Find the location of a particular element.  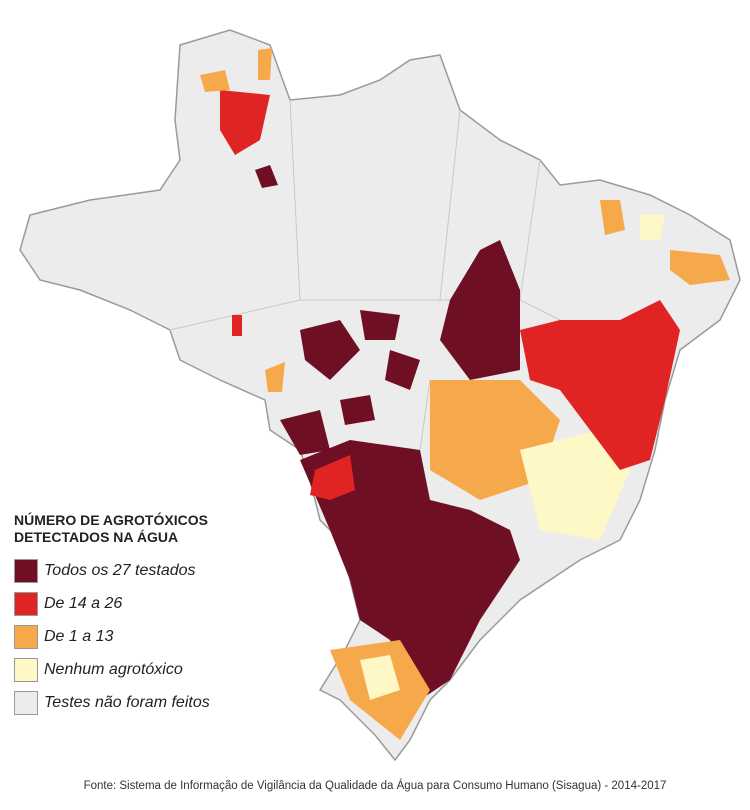

legend-label: Nenhum agrotóxico is located at coordinates (113, 669).